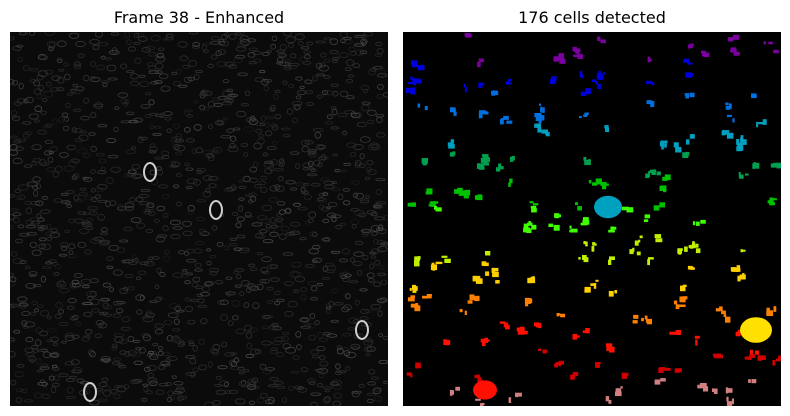 The image size is (790, 416). I want to click on bright-cell-right, so click(362, 330).